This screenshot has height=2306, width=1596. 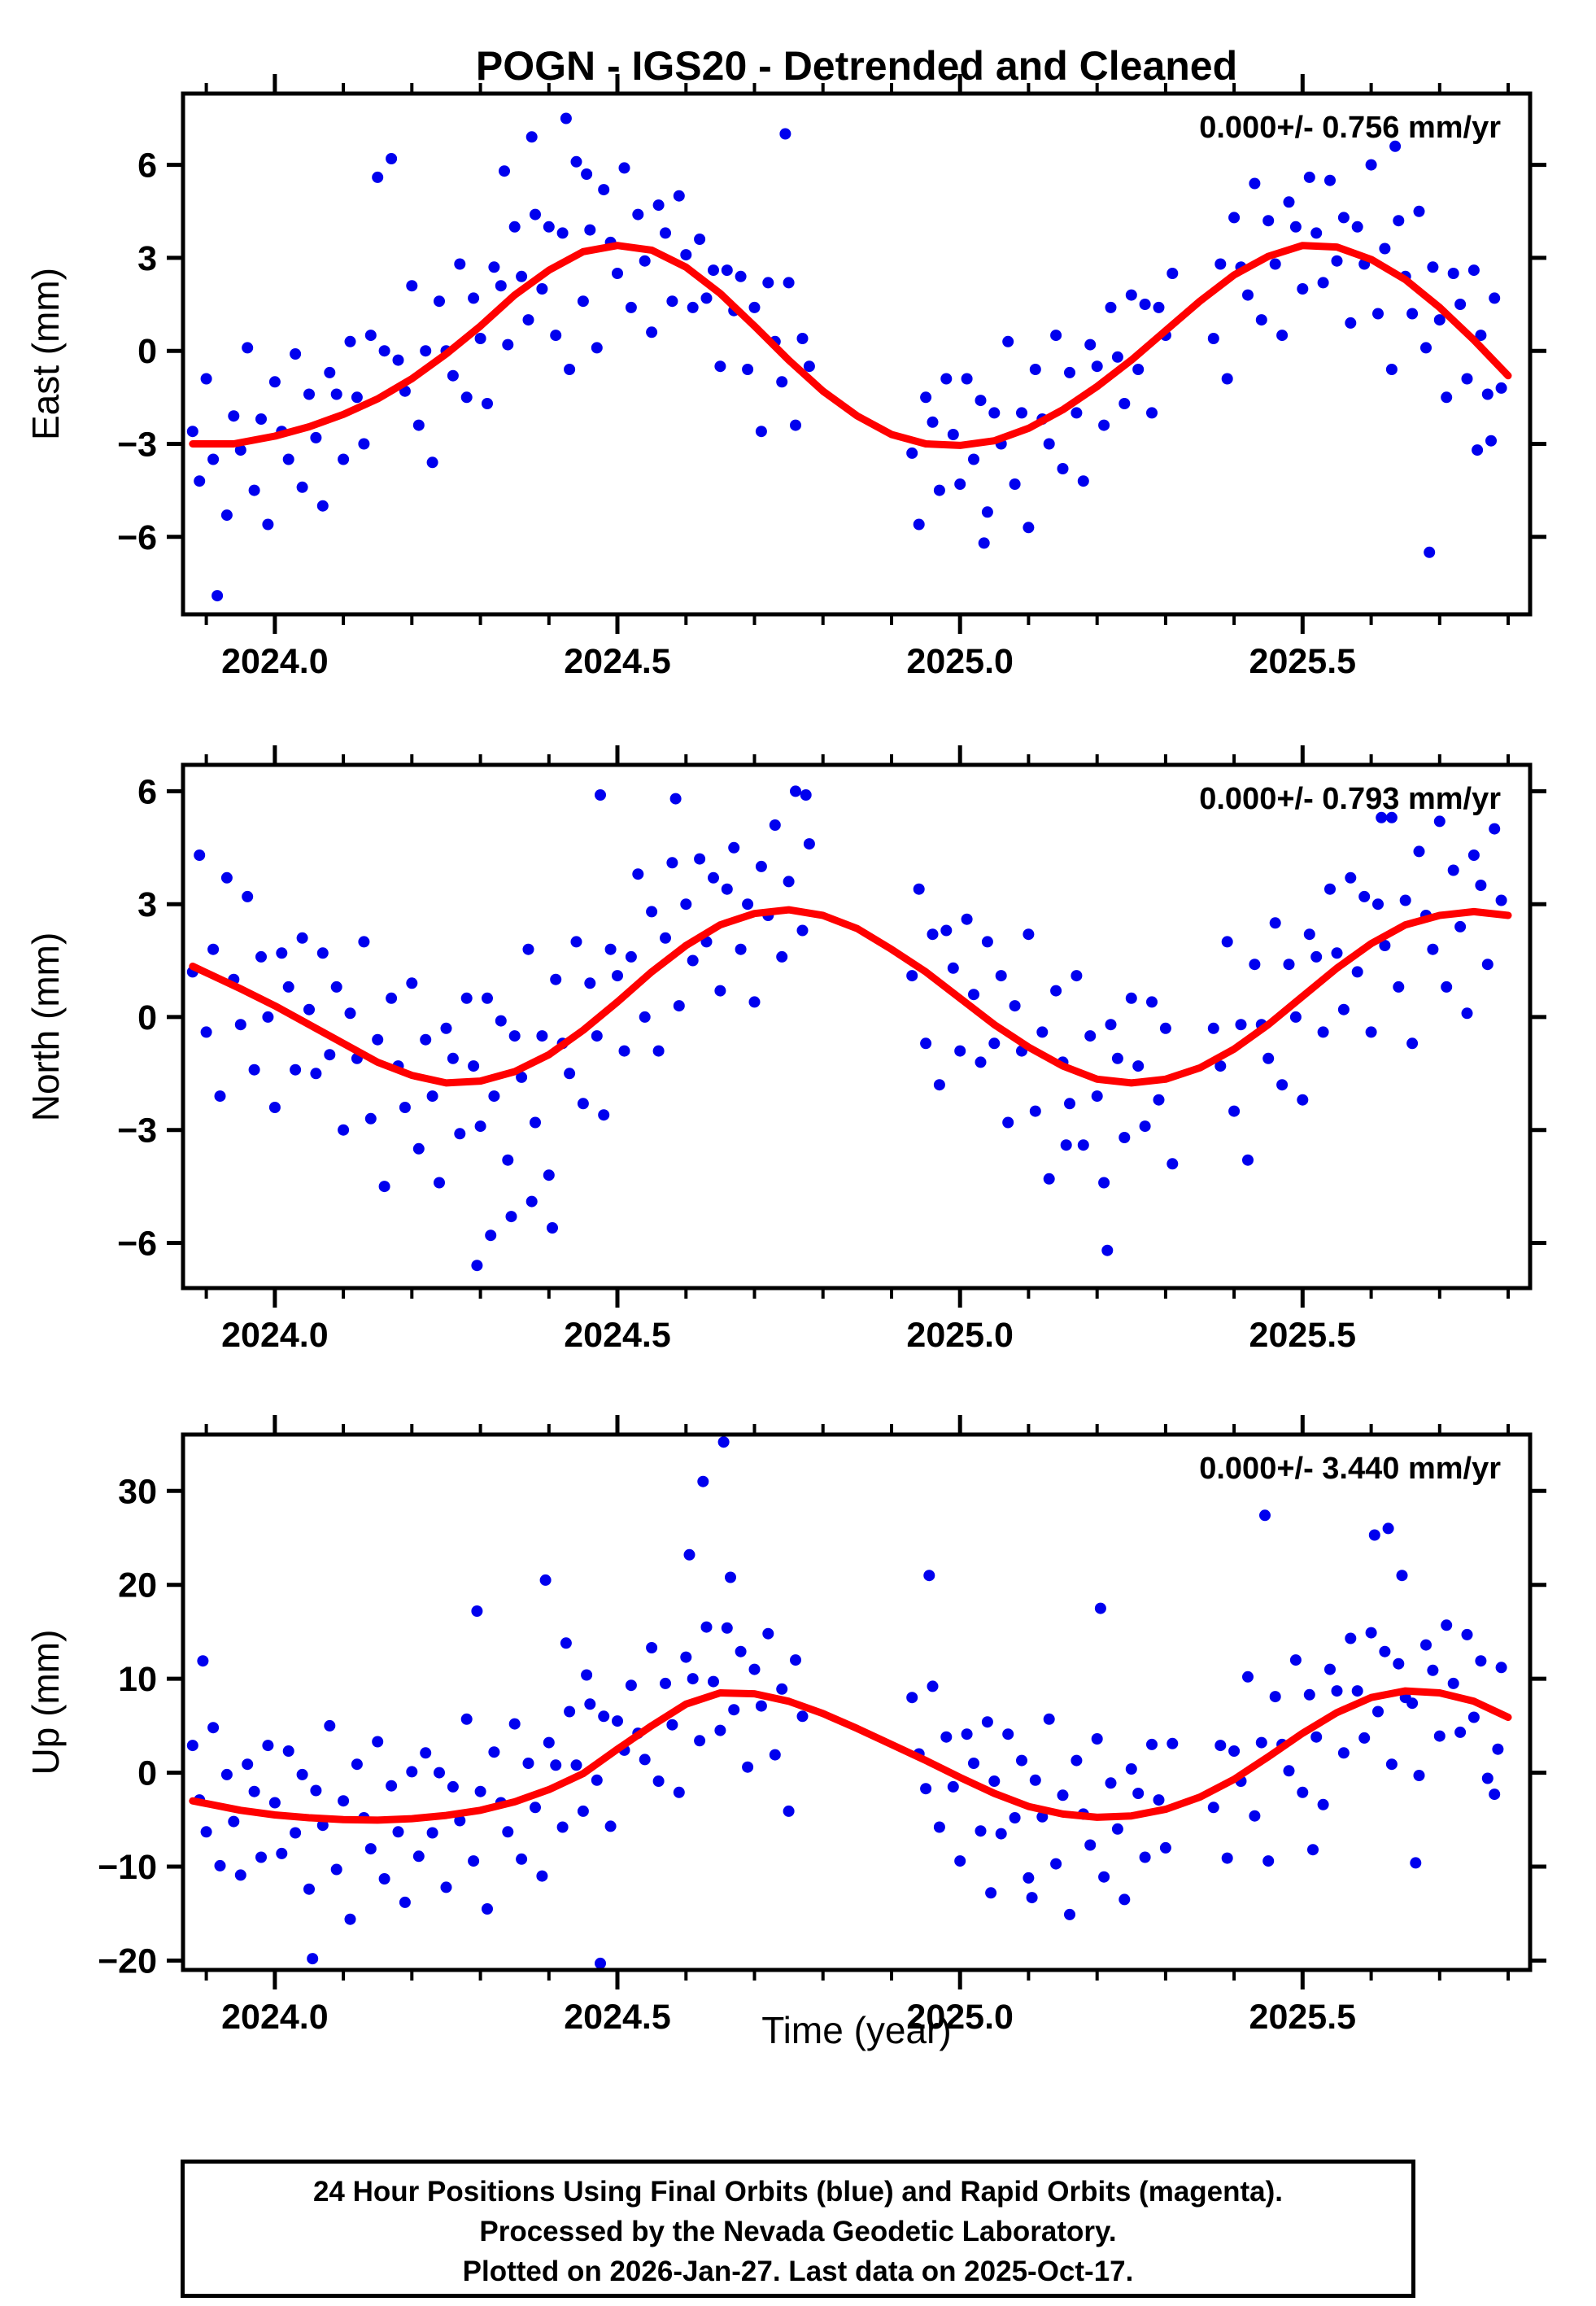 I want to click on x-tick-label: 2024.5, so click(x=617, y=2017).